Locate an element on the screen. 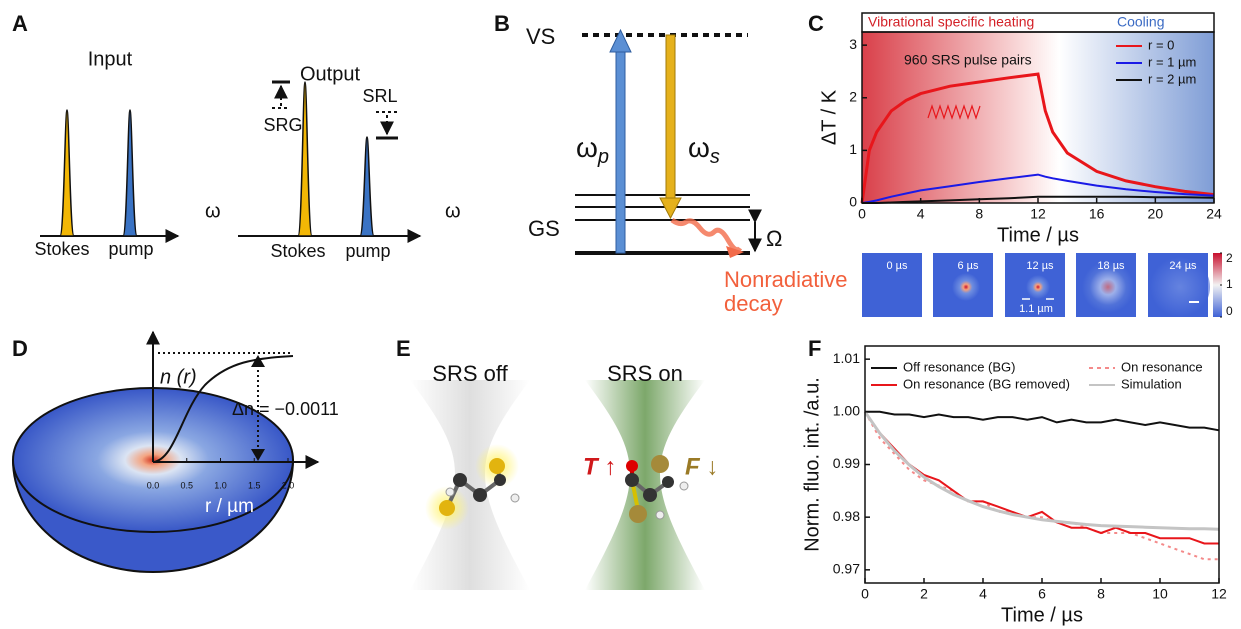  y-tick-label: 0.98 is located at coordinates (846, 516).